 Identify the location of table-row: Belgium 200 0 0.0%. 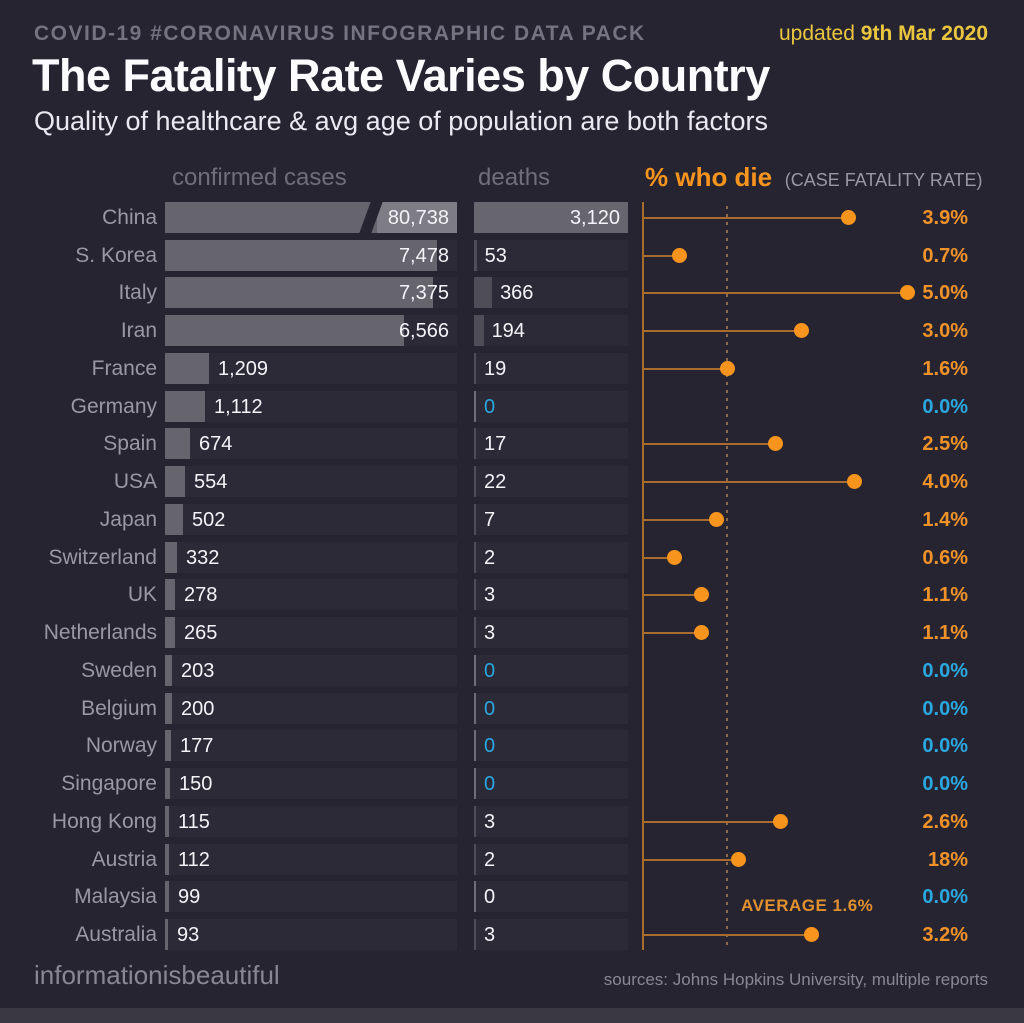
(512, 708).